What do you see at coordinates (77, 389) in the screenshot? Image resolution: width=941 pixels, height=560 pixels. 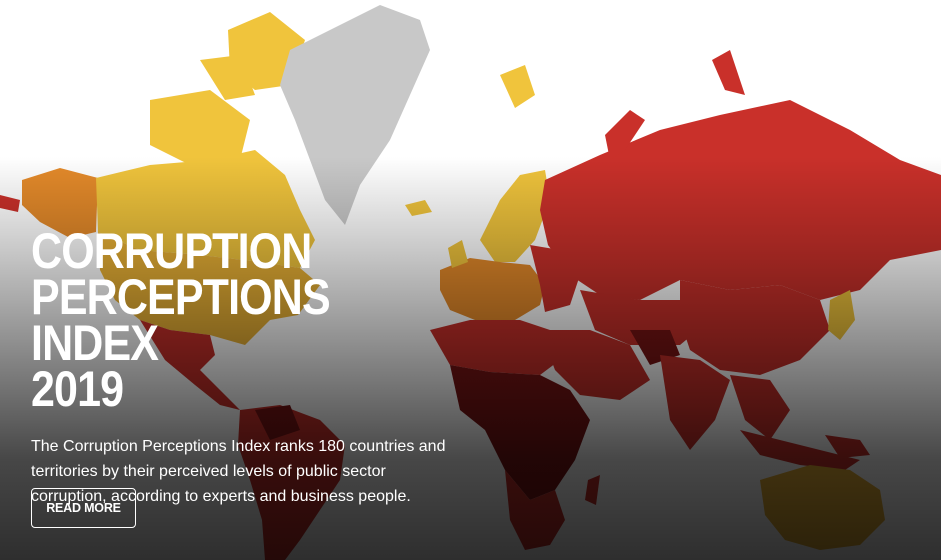 I see `title-line: 2019` at bounding box center [77, 389].